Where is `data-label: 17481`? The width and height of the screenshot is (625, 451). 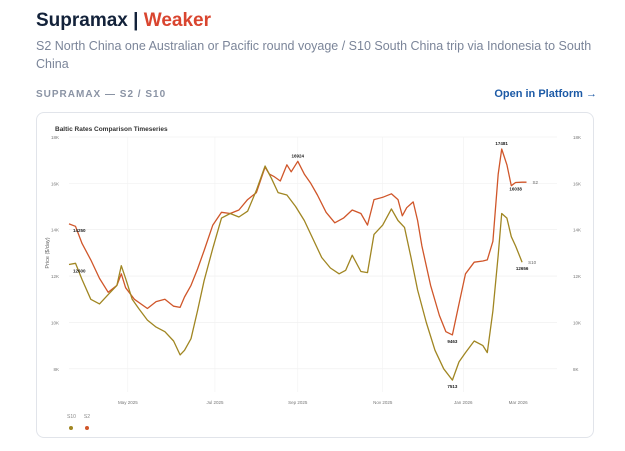 data-label: 17481 is located at coordinates (501, 143).